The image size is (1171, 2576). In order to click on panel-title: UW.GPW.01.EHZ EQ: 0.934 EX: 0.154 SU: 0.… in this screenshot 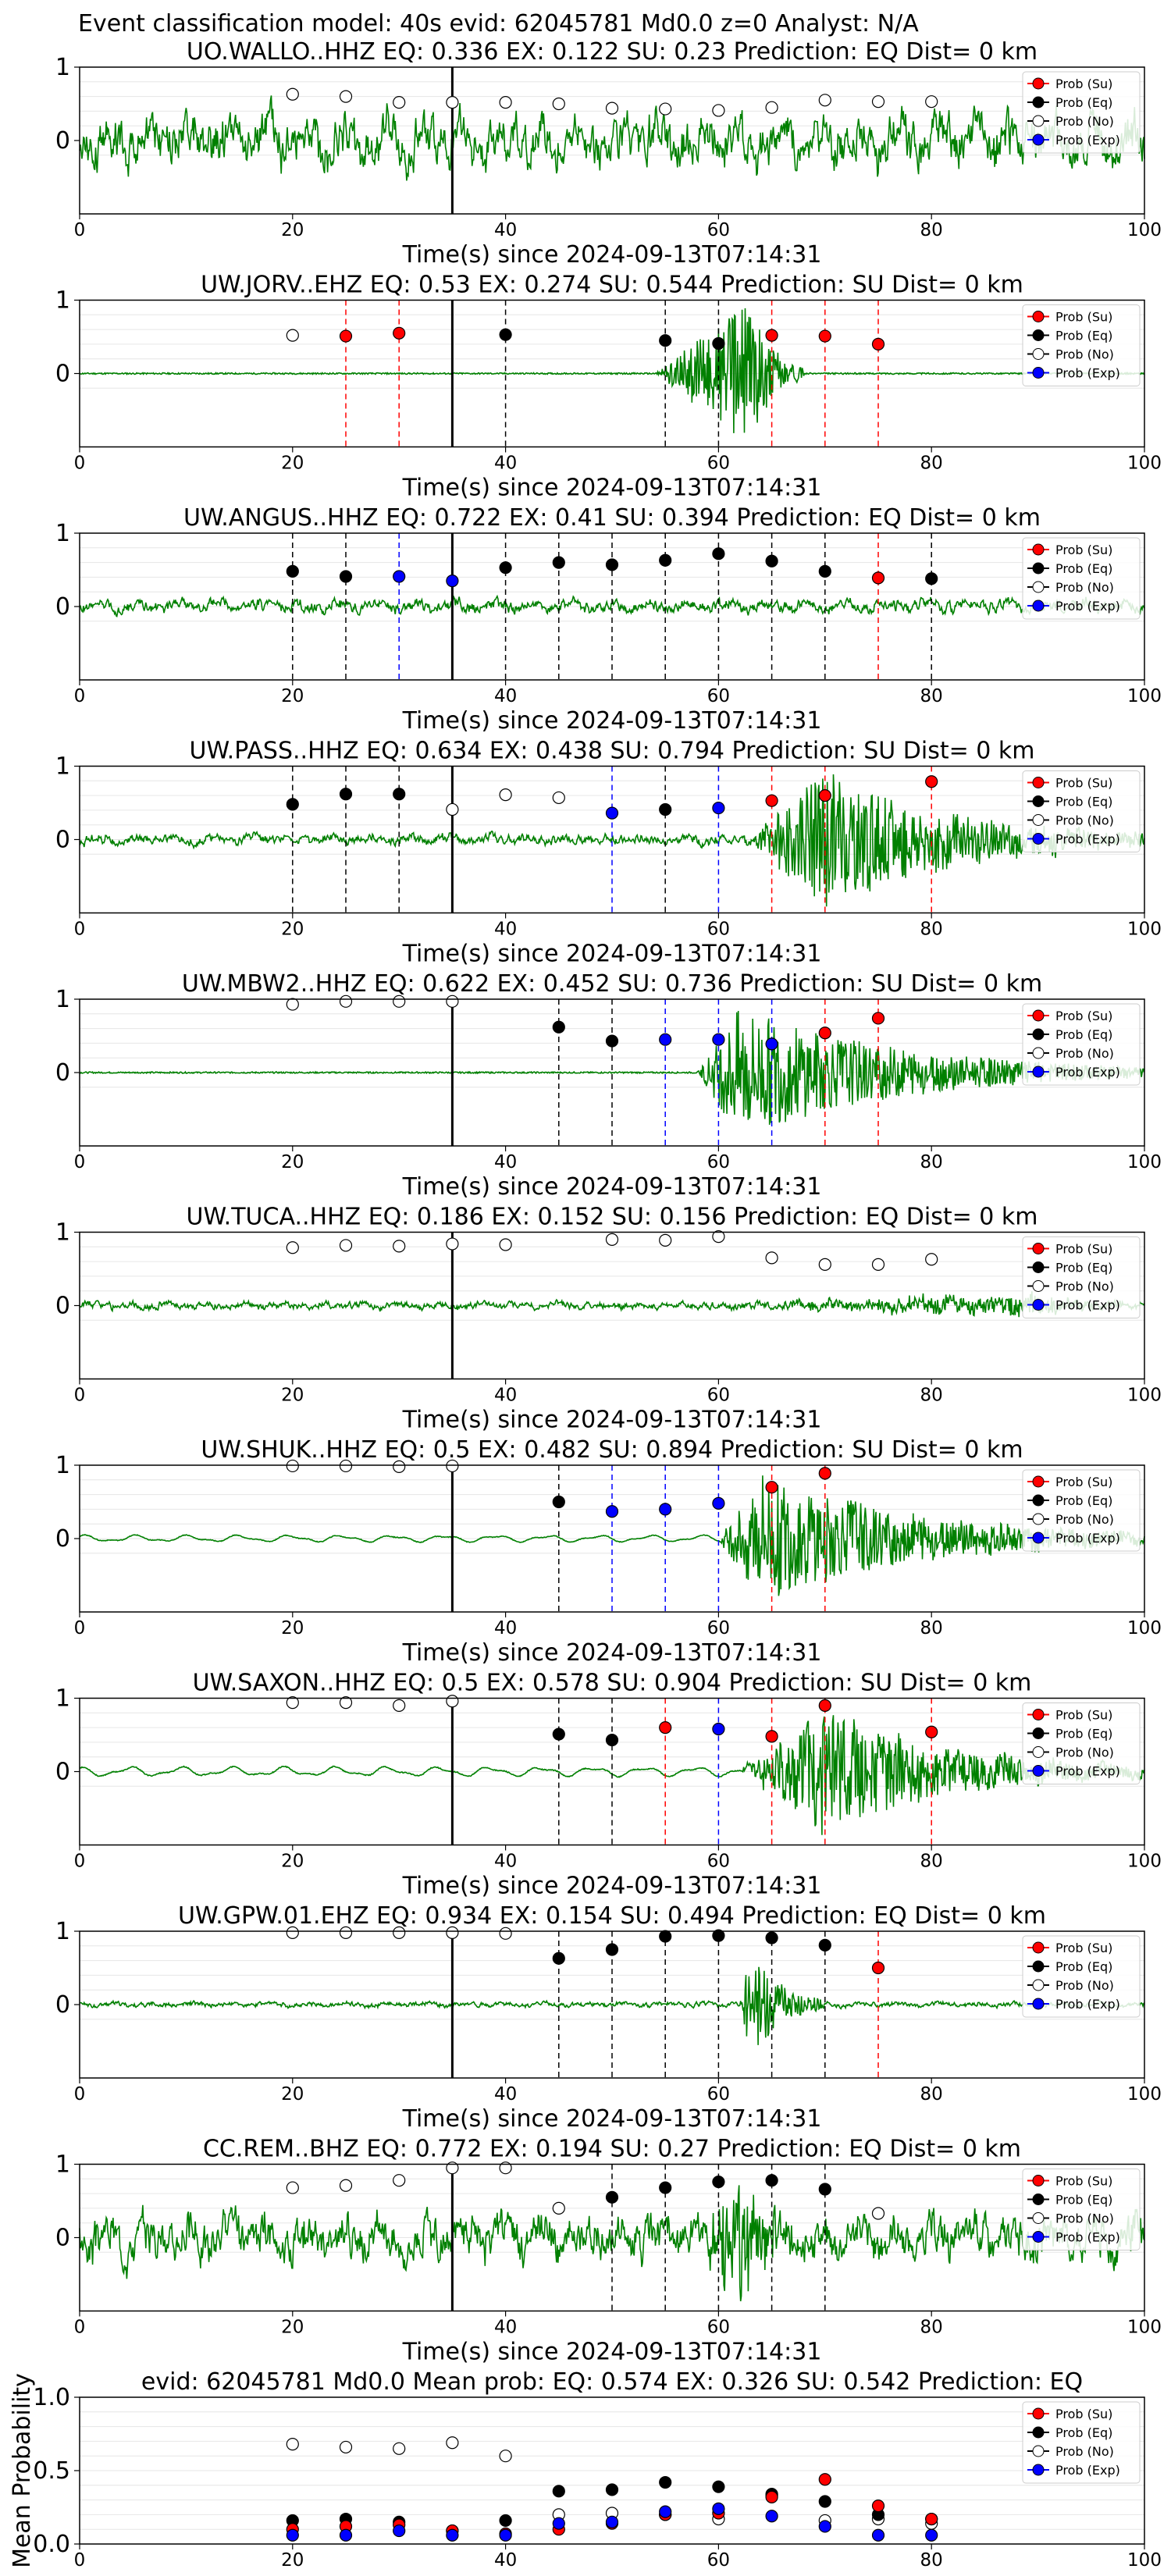, I will do `click(612, 1916)`.